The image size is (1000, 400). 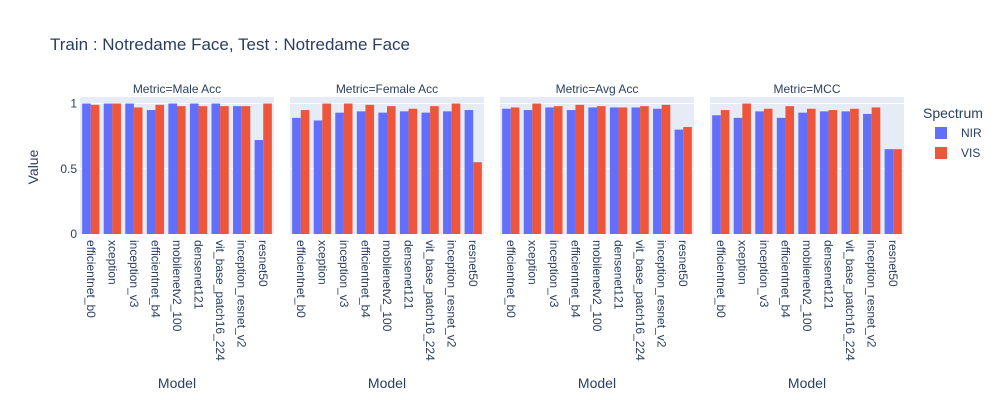 I want to click on legend-title: Spectrum, so click(x=953, y=113).